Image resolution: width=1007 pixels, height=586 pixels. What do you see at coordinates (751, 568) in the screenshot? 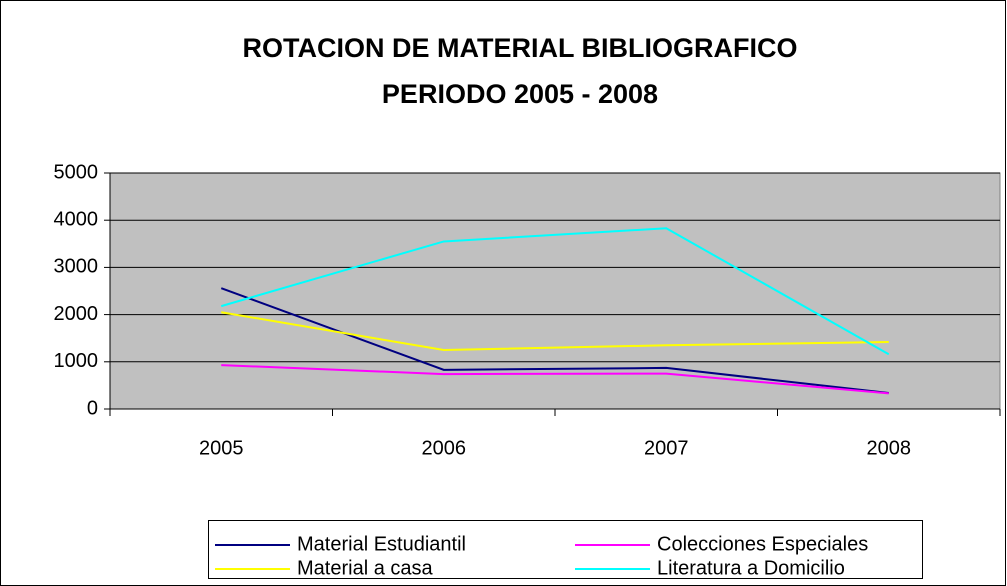
I see `legend-label: Literatura a Domicilio` at bounding box center [751, 568].